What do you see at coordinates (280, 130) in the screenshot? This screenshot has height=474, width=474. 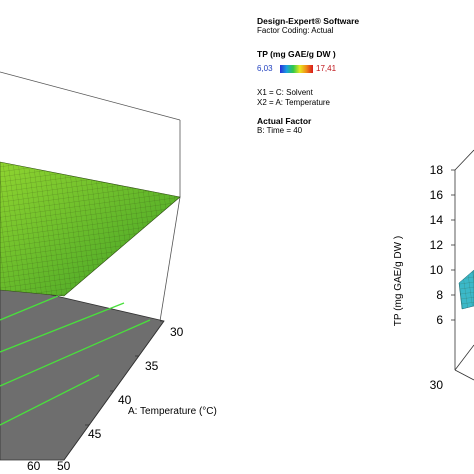 I see `actual-factor-value: B: Time = 40` at bounding box center [280, 130].